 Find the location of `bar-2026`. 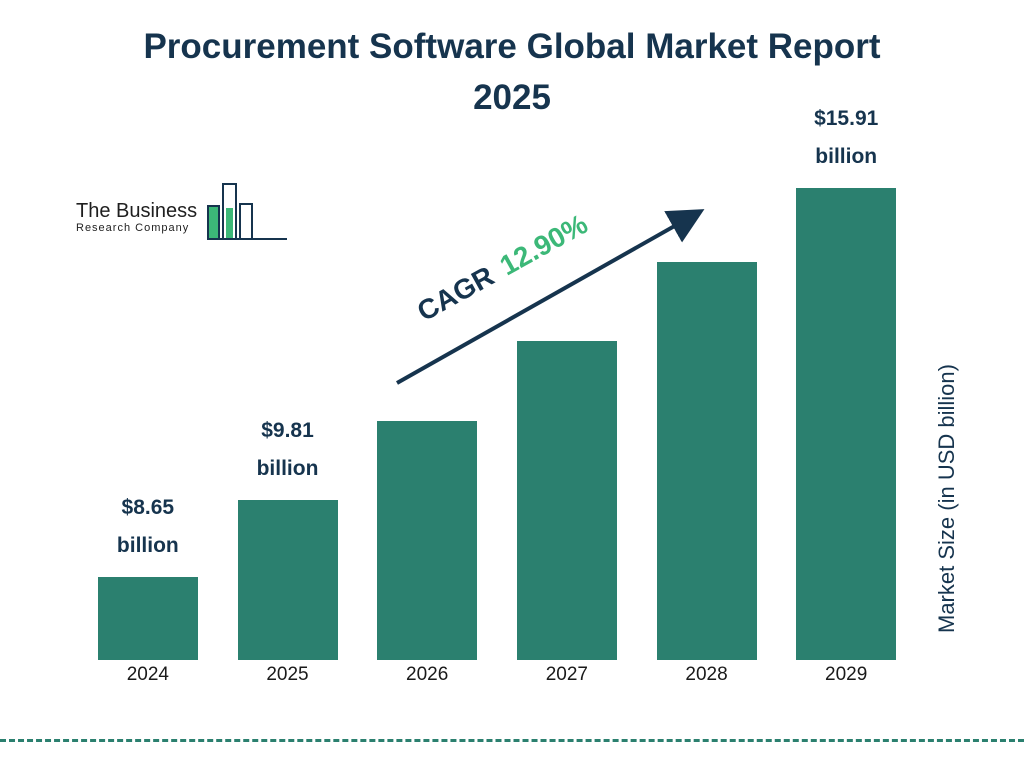

bar-2026 is located at coordinates (427, 540).